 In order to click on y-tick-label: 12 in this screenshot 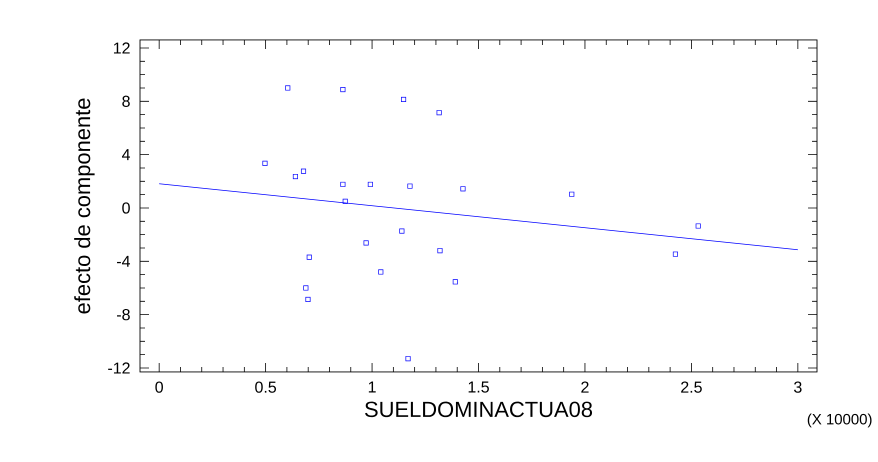, I will do `click(122, 48)`.